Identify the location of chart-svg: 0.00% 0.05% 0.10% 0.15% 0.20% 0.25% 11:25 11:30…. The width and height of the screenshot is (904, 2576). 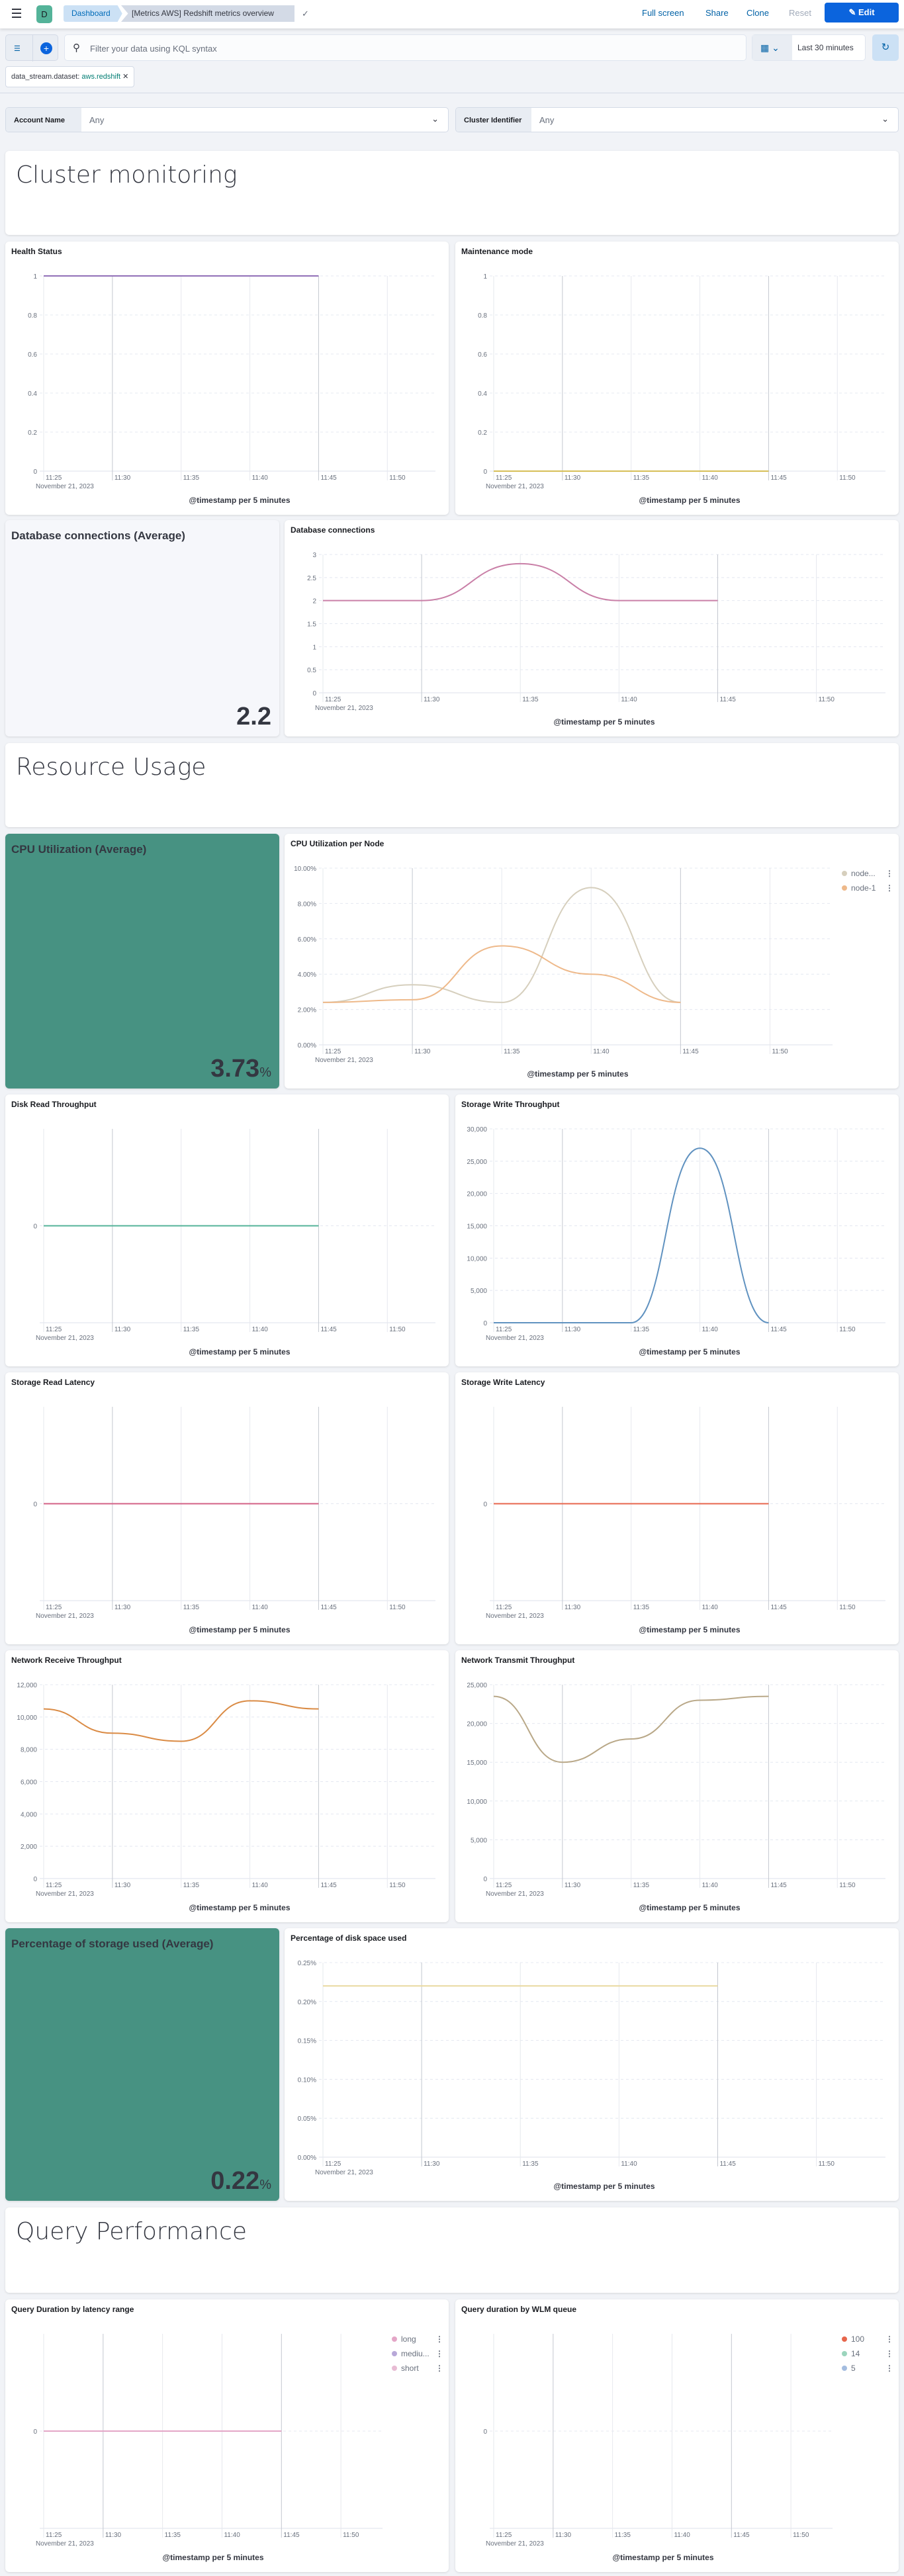
(591, 2075).